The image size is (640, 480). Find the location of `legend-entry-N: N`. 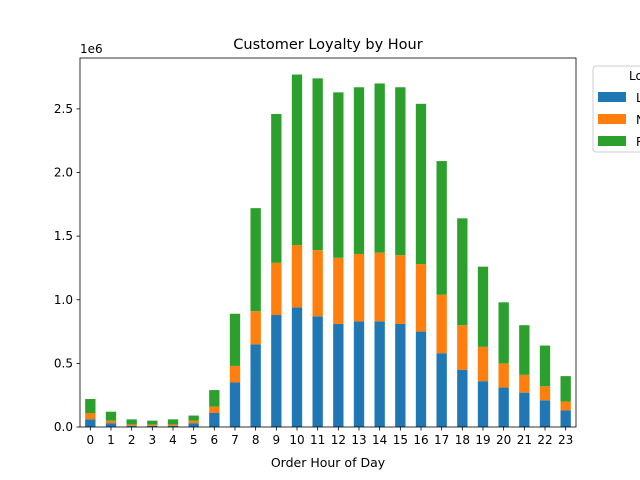

legend-entry-N: N is located at coordinates (638, 120).